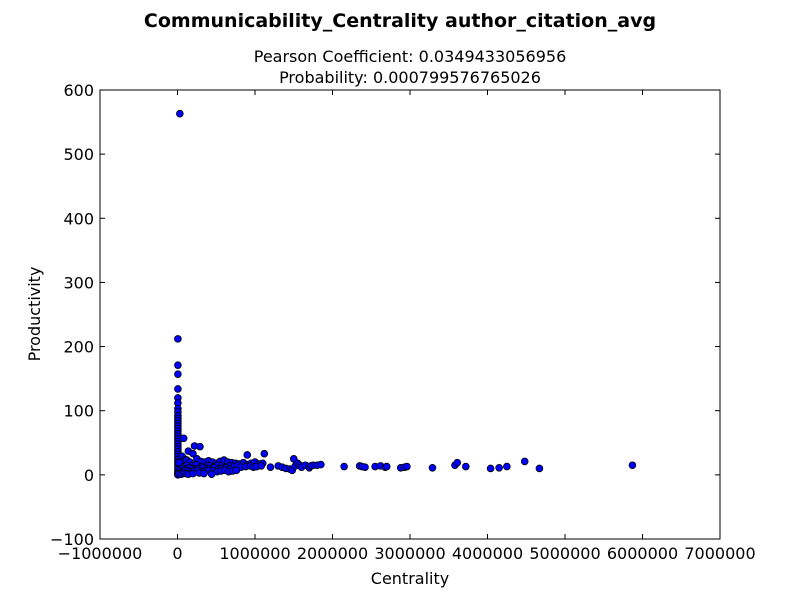 The height and width of the screenshot is (600, 800). What do you see at coordinates (564, 553) in the screenshot?
I see `x-tick-label: 5000000` at bounding box center [564, 553].